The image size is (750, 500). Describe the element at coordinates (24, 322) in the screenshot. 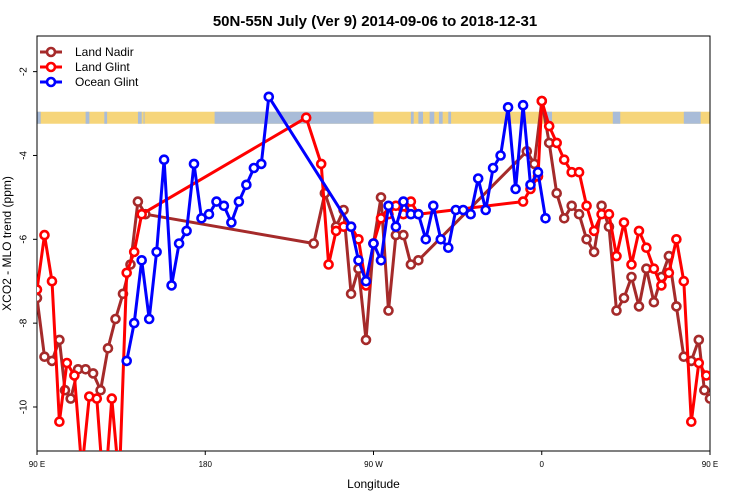

I see `y-tick-label: -8` at that location.